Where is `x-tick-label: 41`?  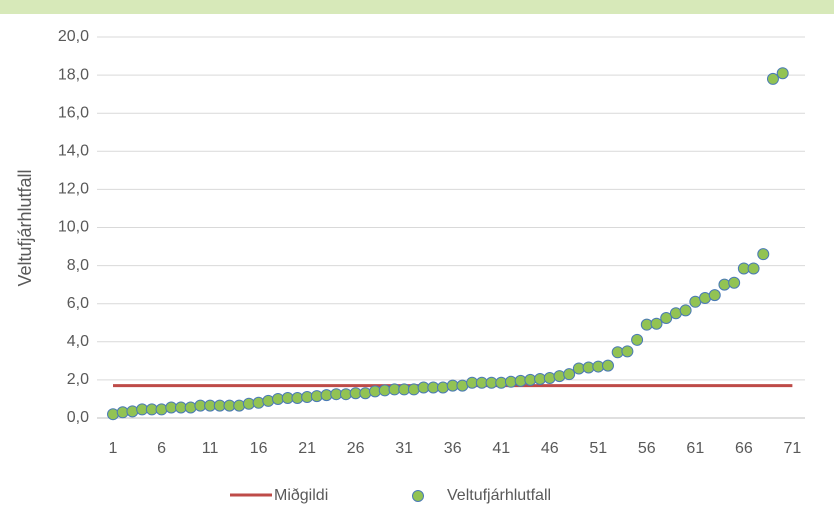 x-tick-label: 41 is located at coordinates (501, 448).